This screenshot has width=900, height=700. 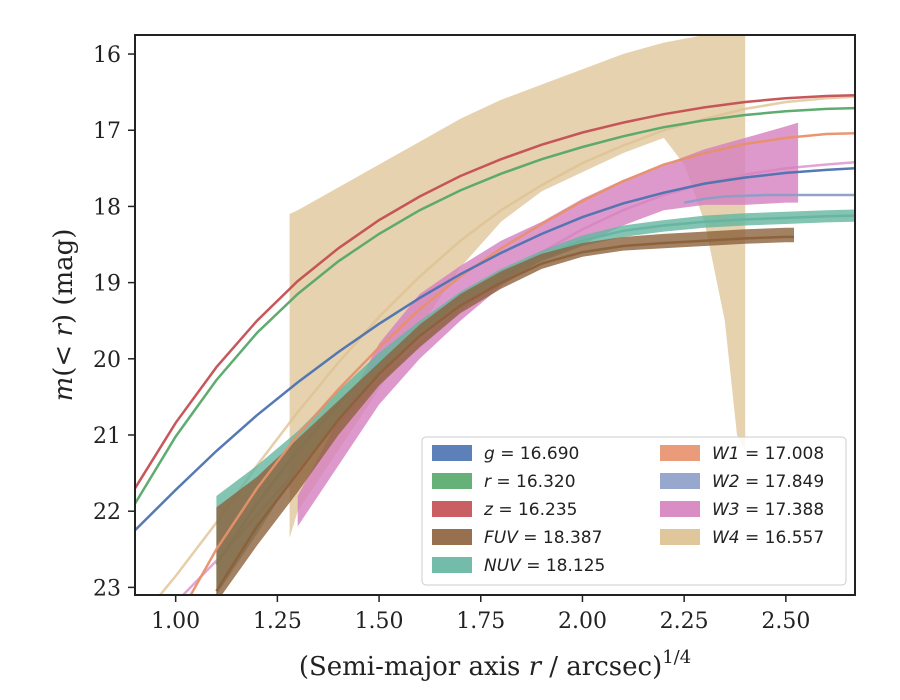 What do you see at coordinates (530, 510) in the screenshot?
I see `legend-label: z = 16.235` at bounding box center [530, 510].